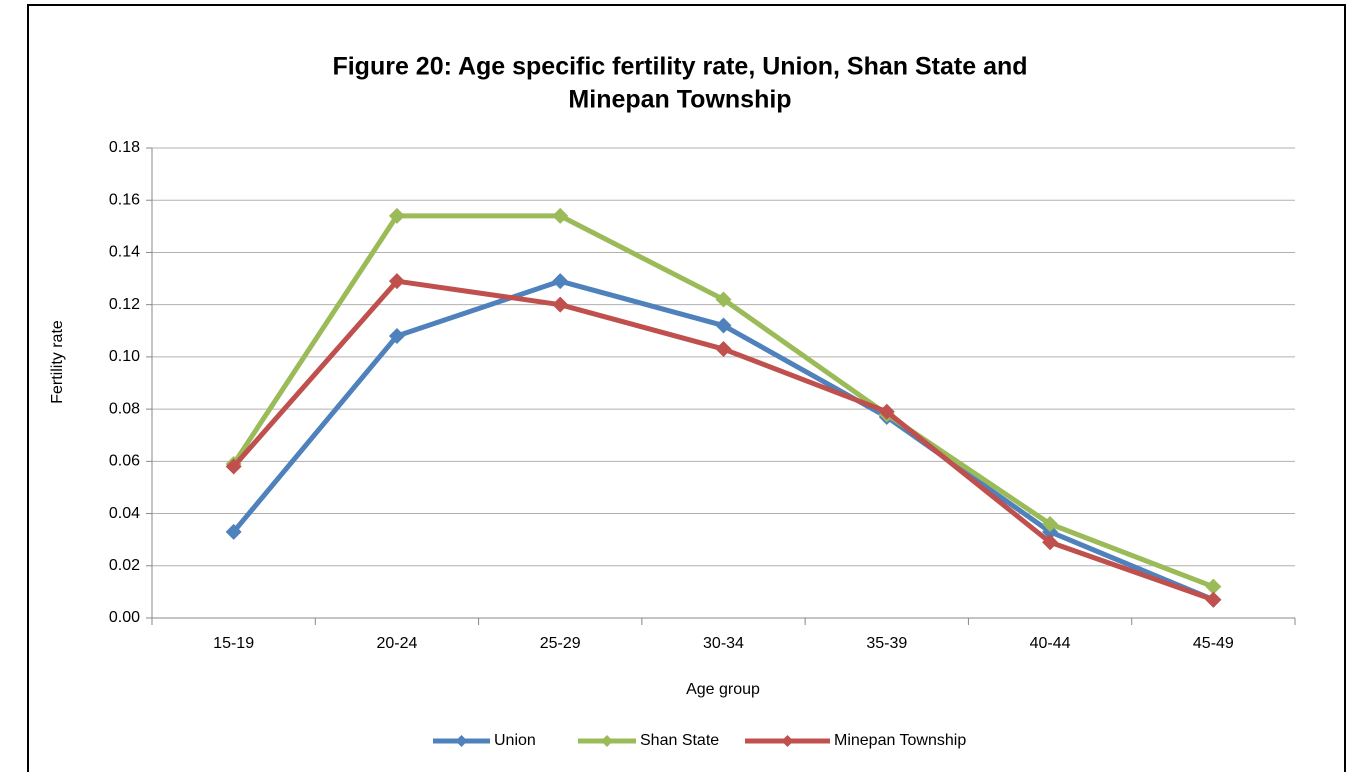 This screenshot has width=1358, height=772. What do you see at coordinates (124, 199) in the screenshot?
I see `y-tick-label: 0.16` at bounding box center [124, 199].